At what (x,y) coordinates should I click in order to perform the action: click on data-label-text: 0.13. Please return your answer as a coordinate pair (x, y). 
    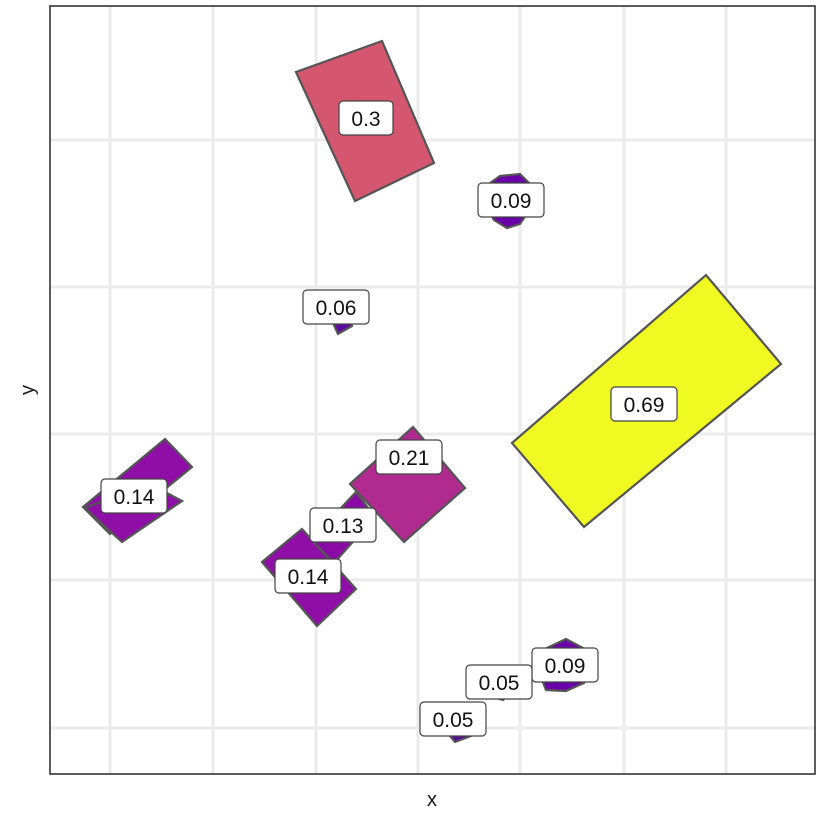
    Looking at the image, I should click on (343, 526).